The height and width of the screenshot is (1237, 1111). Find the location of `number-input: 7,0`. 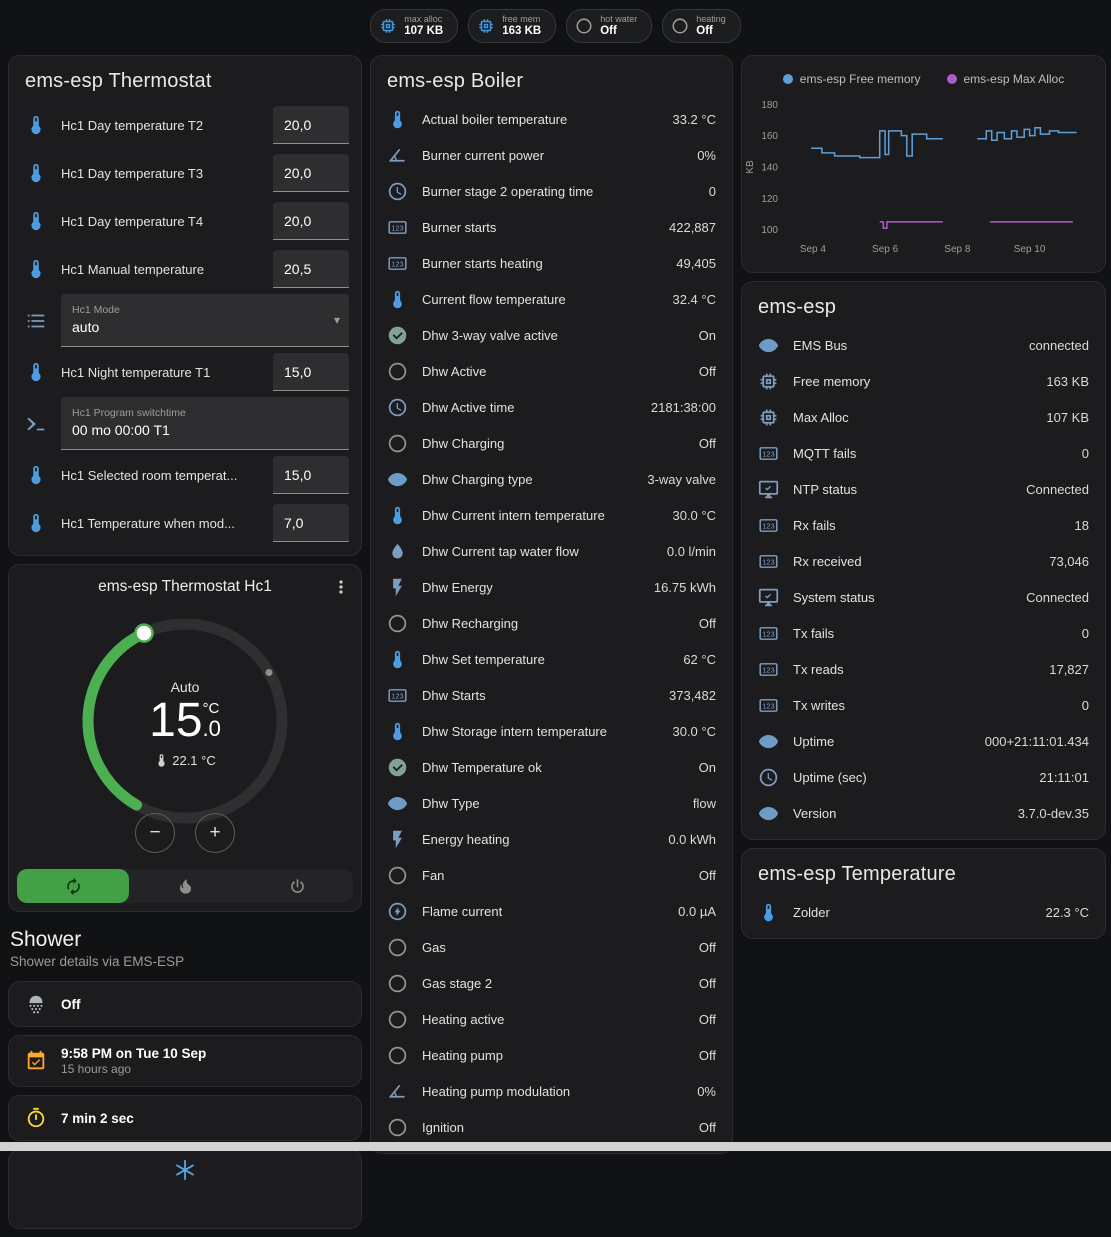

number-input: 7,0 is located at coordinates (311, 523).